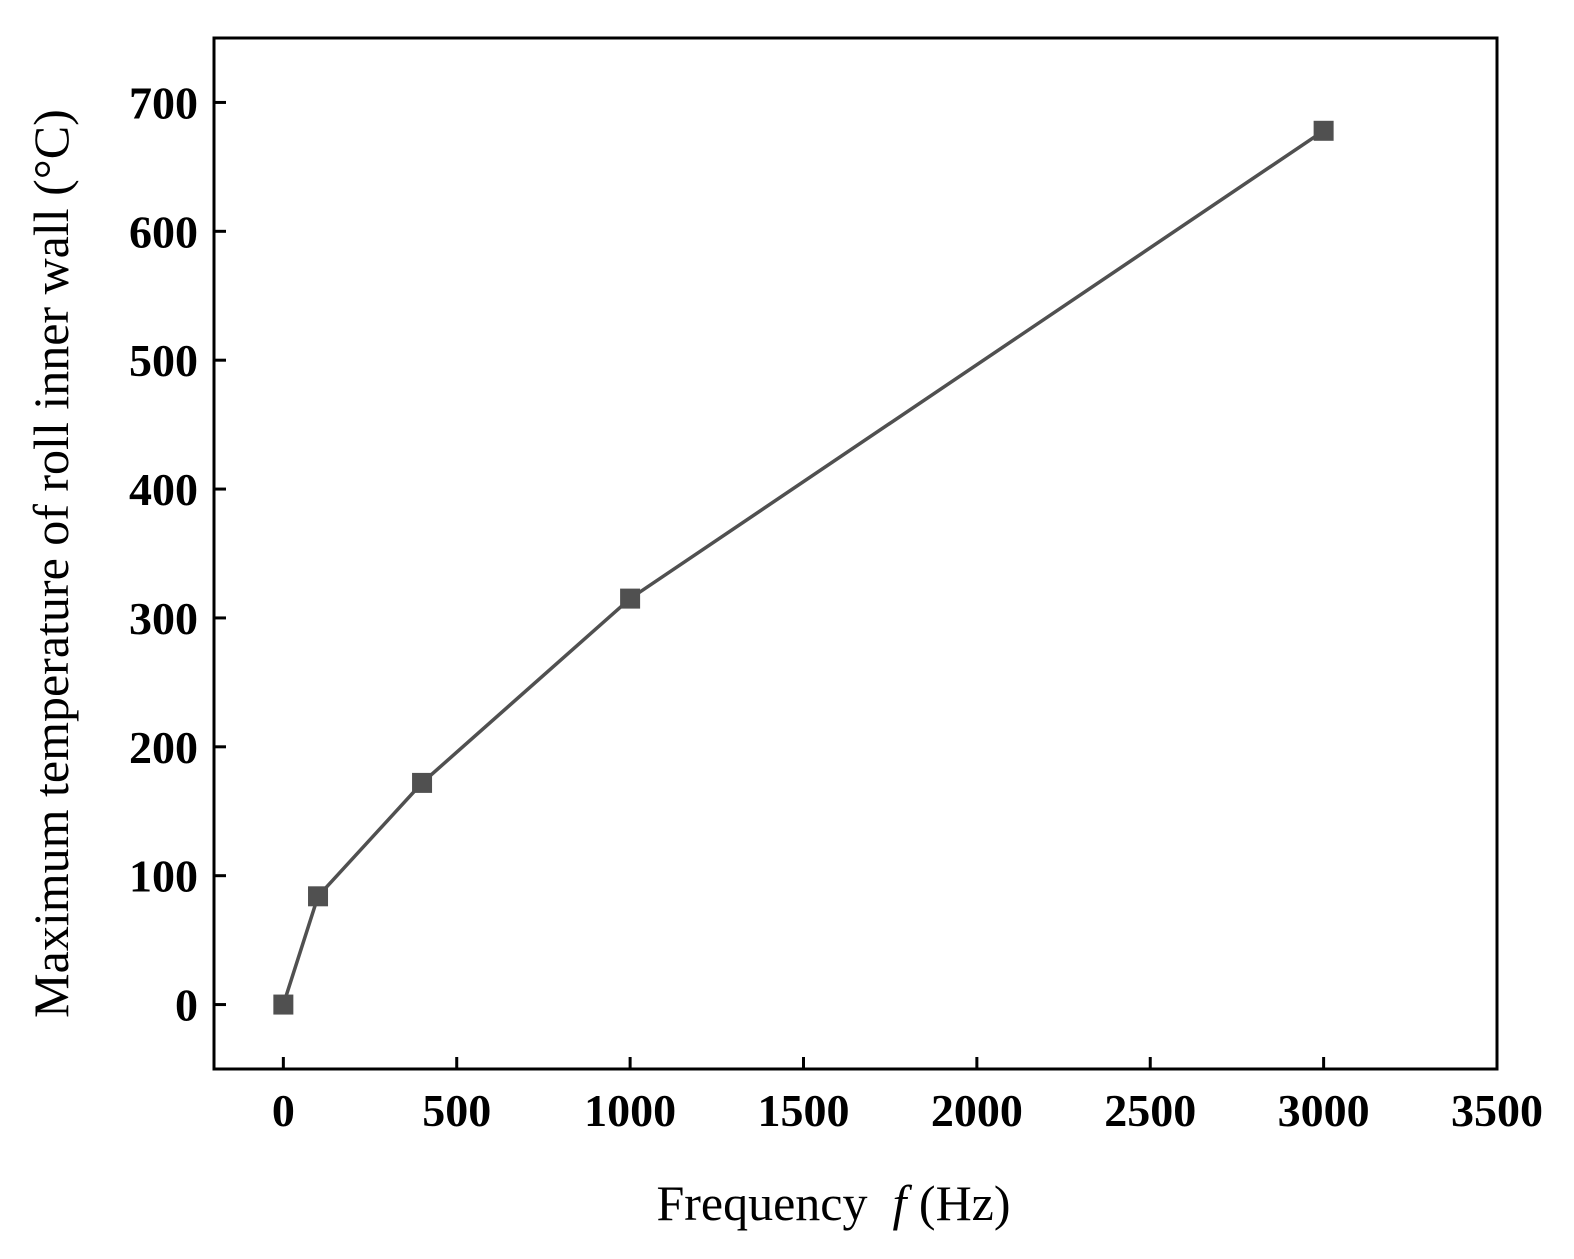 This screenshot has width=1574, height=1259. What do you see at coordinates (958, 1203) in the screenshot?
I see `x-axis-title-unit: (Hz)` at bounding box center [958, 1203].